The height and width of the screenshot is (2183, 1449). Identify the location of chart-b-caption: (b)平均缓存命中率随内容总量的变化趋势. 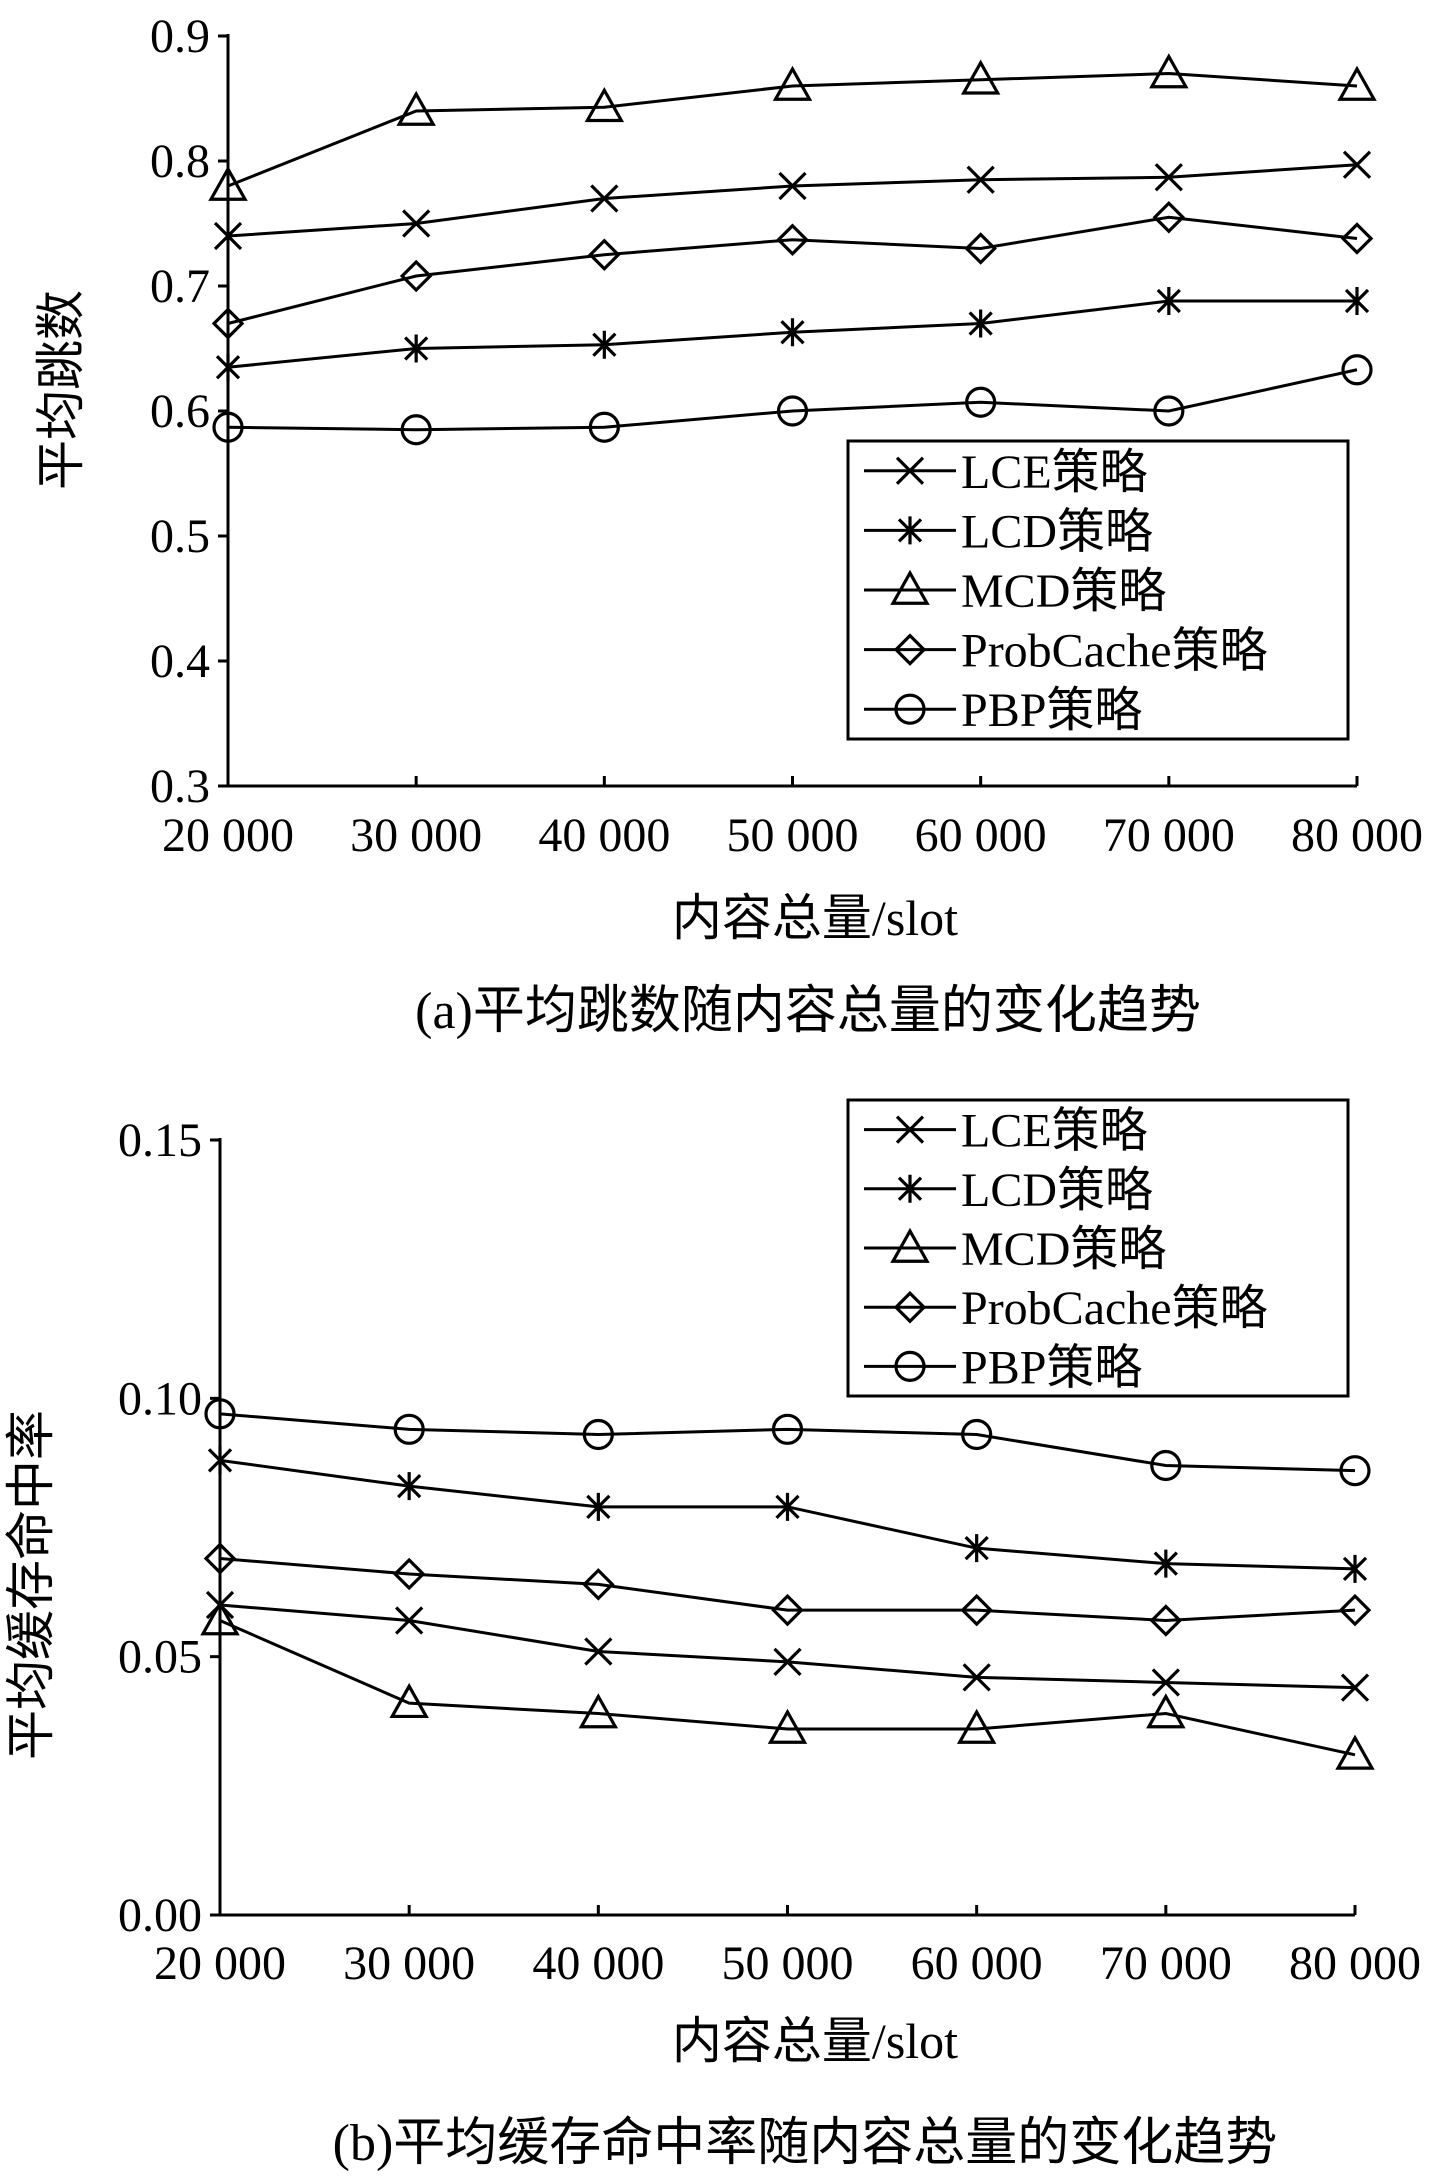
(805, 2143).